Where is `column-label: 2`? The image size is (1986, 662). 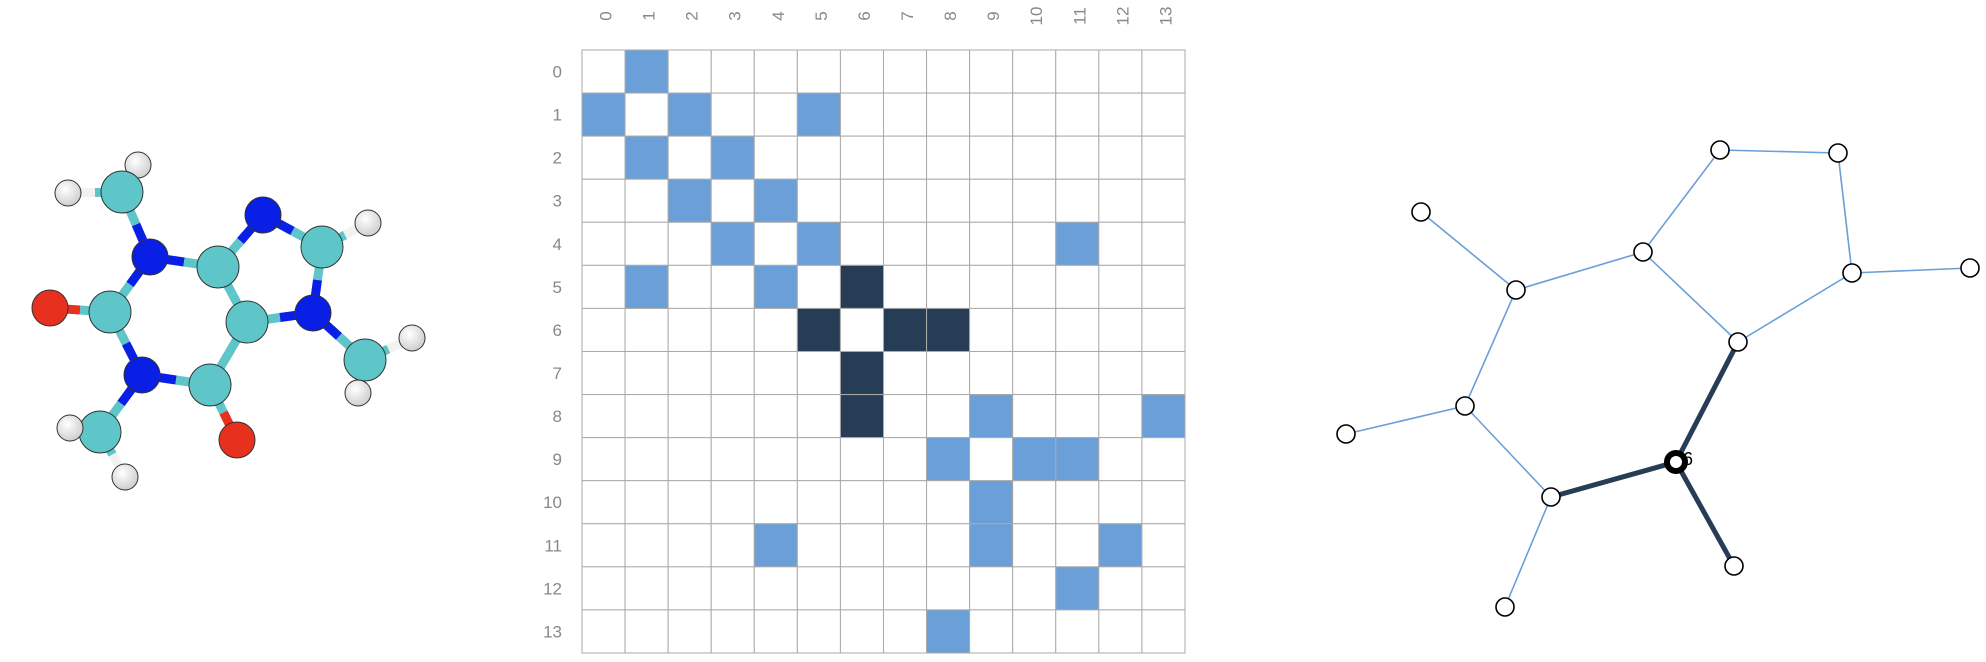 column-label: 2 is located at coordinates (692, 15).